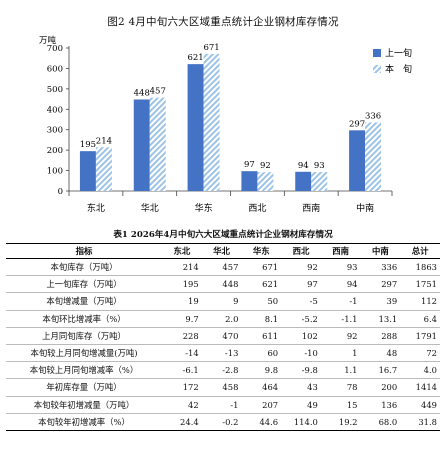 This screenshot has width=446, height=464. What do you see at coordinates (223, 22) in the screenshot?
I see `figure-title: 图2 4月中旬六大区域重点统计企业钢材库存情况` at bounding box center [223, 22].